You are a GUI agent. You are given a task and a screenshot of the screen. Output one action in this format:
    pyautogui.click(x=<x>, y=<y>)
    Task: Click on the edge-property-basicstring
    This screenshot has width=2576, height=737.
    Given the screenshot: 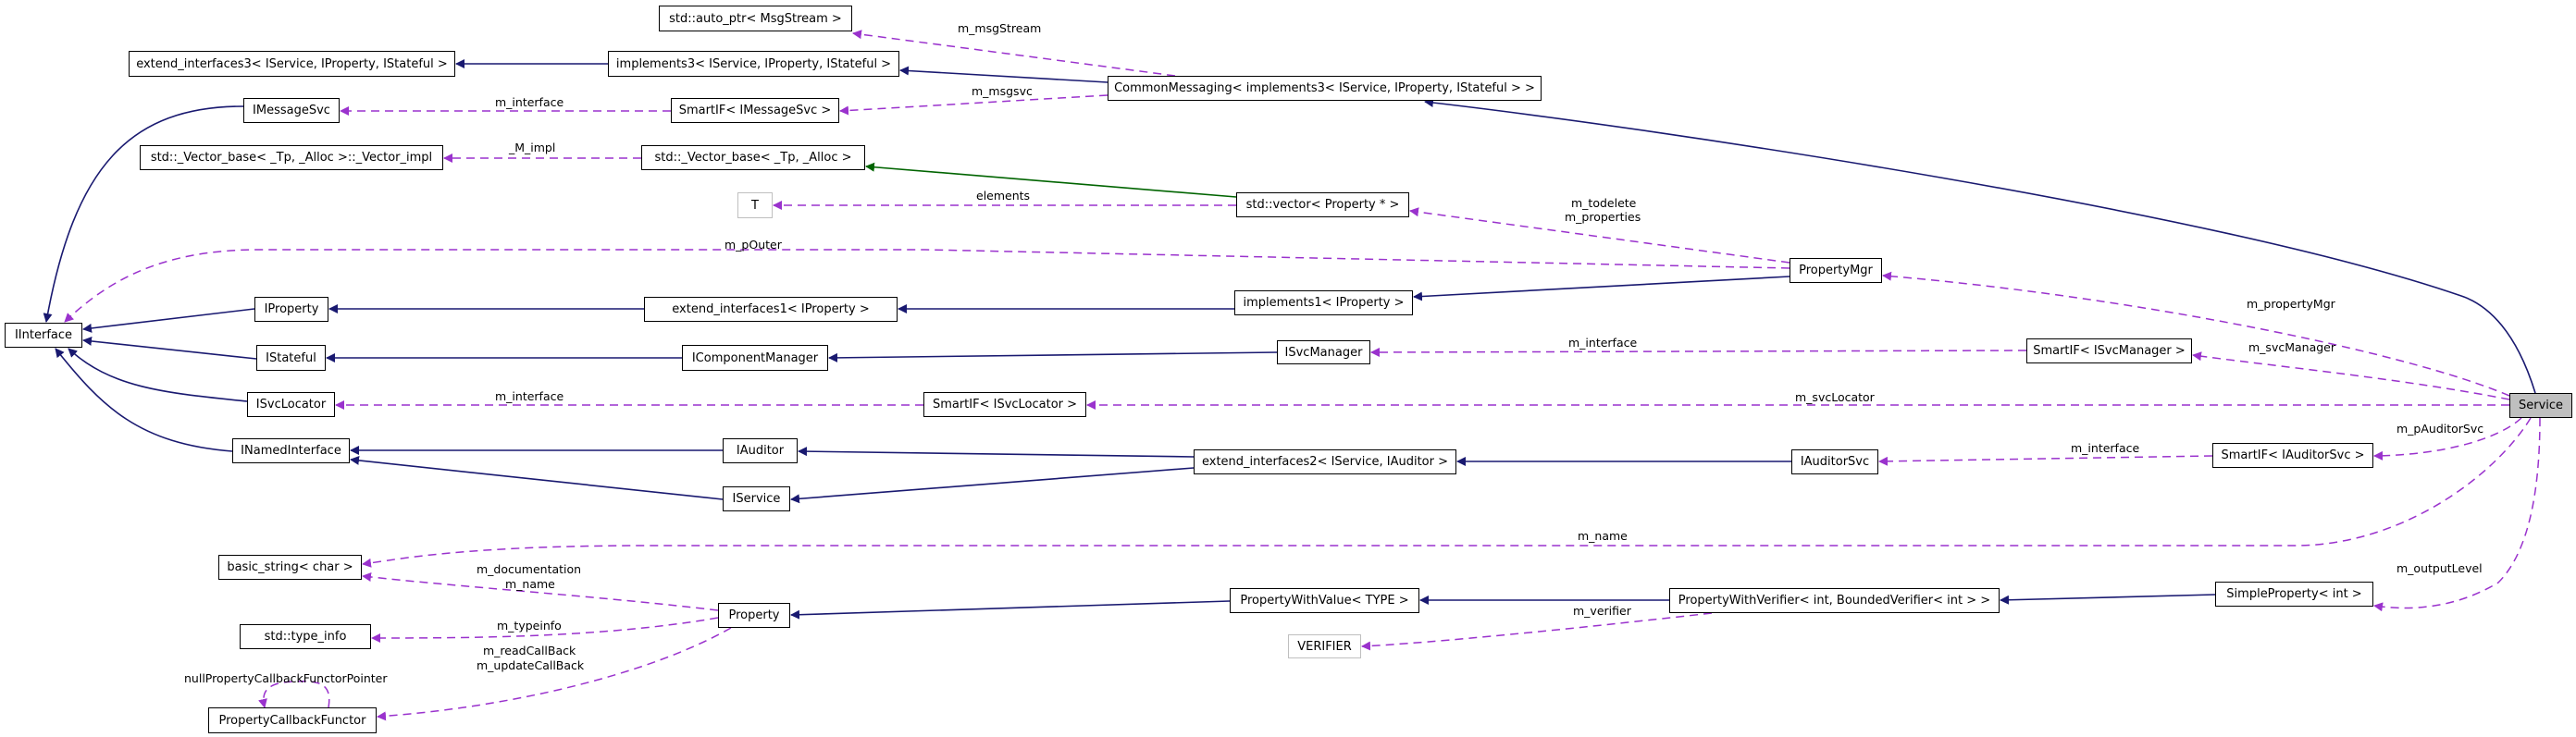 What is the action you would take?
    pyautogui.click(x=540, y=591)
    